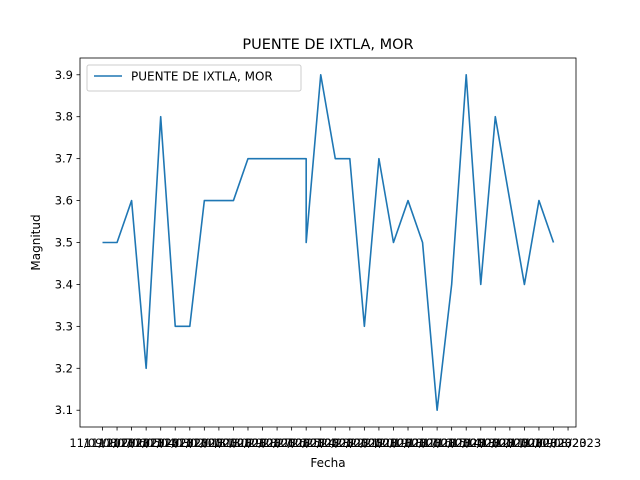 The width and height of the screenshot is (640, 480). I want to click on y-tick-label: 3.4, so click(64, 284).